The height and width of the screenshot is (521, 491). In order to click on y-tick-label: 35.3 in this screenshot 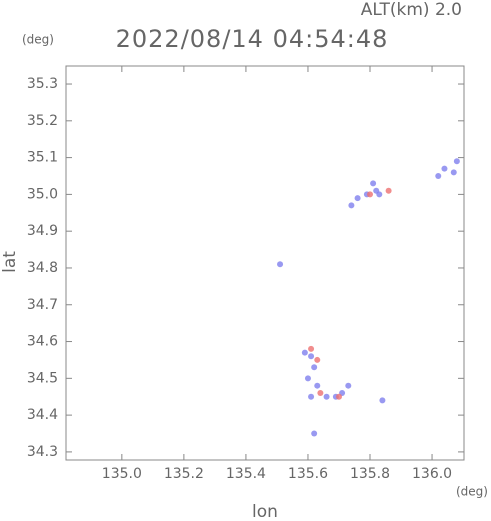, I will do `click(42, 84)`.